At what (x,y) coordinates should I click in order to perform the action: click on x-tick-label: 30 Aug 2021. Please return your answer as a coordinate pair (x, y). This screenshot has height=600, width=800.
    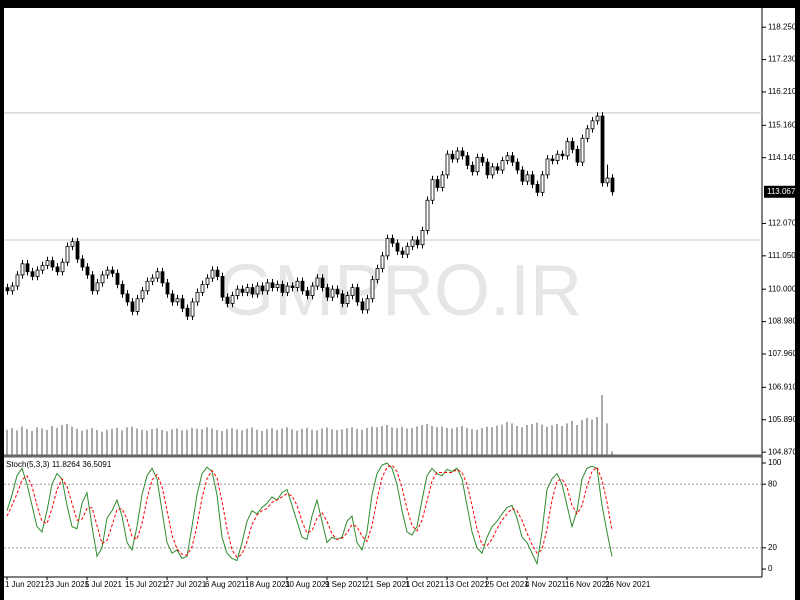
    Looking at the image, I should click on (307, 584).